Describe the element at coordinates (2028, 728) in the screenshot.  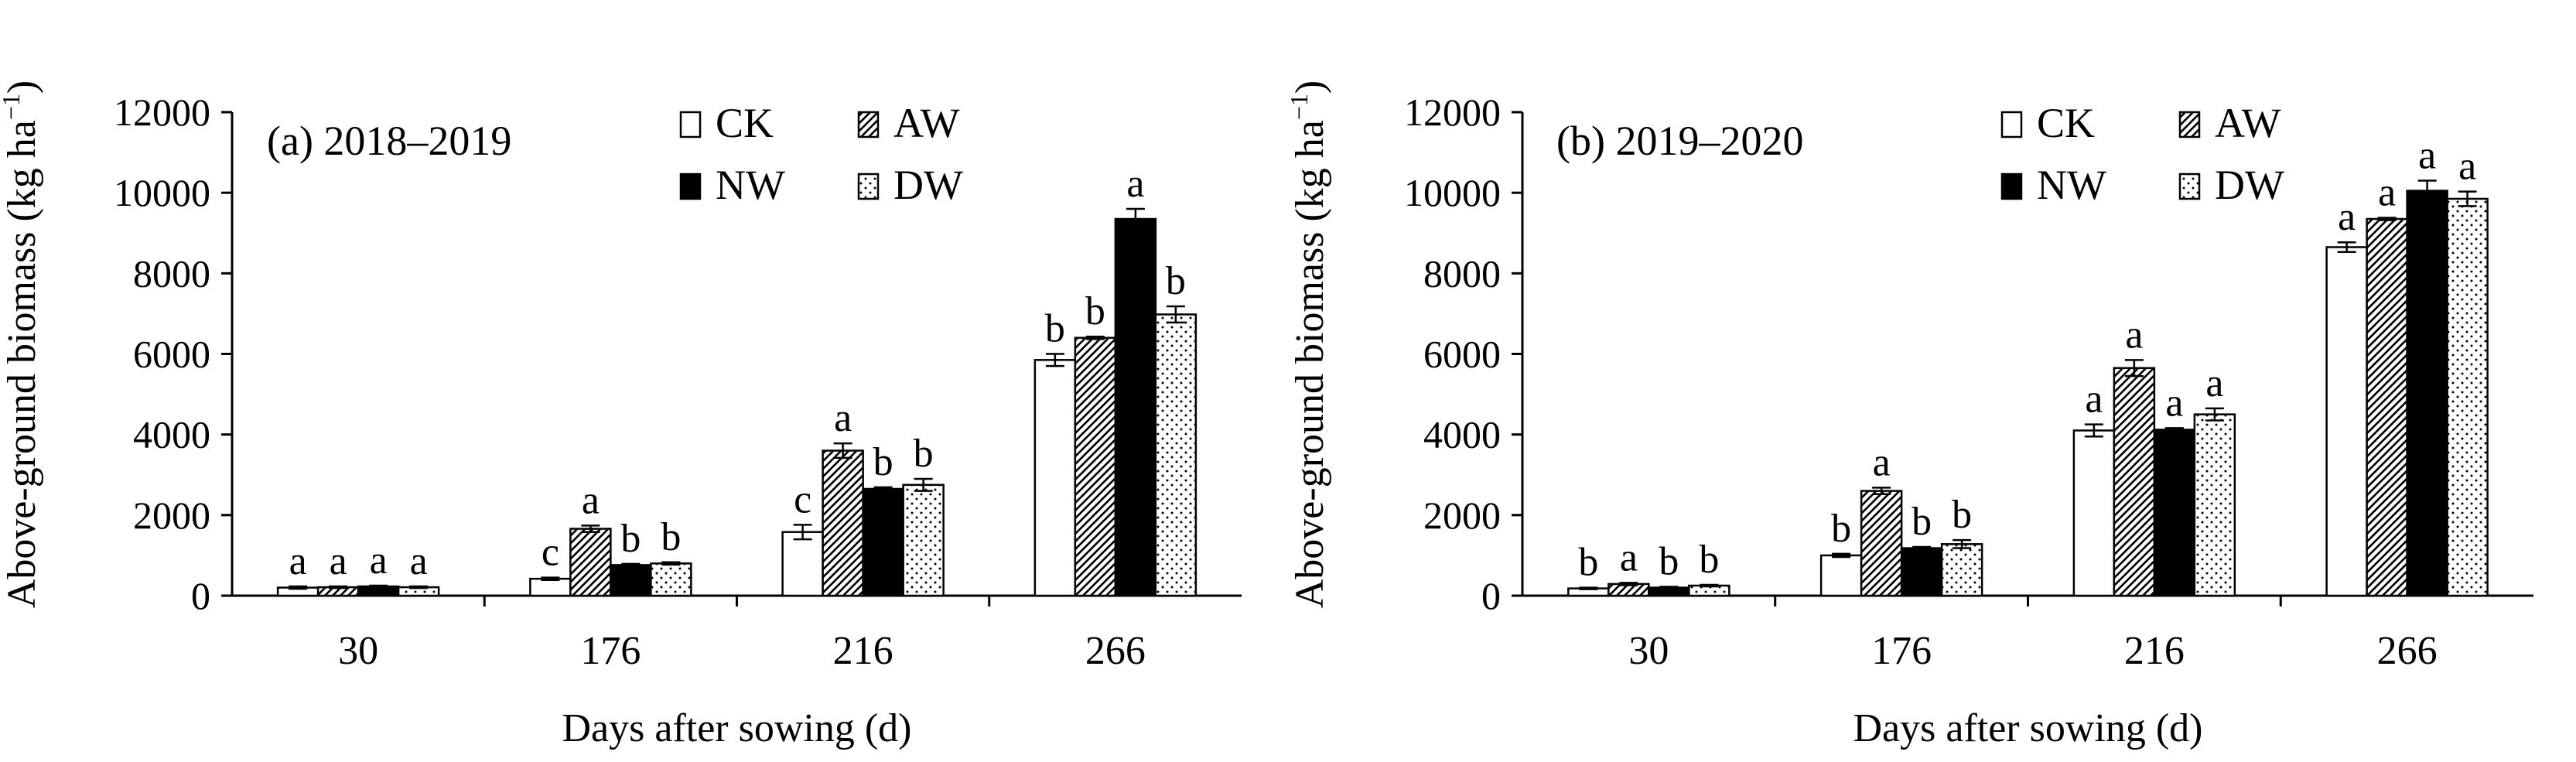
I see `x-axis-label: Days after sowing (d)` at that location.